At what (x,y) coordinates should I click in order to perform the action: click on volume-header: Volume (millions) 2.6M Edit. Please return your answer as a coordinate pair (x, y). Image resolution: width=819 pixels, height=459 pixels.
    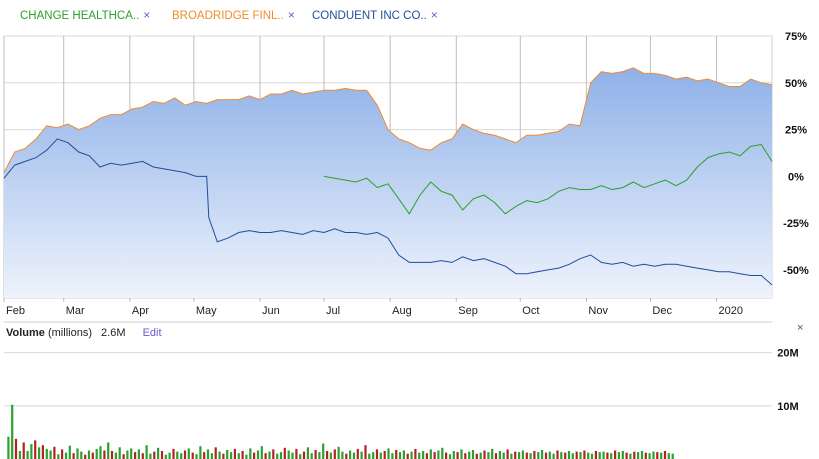
    Looking at the image, I should click on (84, 333).